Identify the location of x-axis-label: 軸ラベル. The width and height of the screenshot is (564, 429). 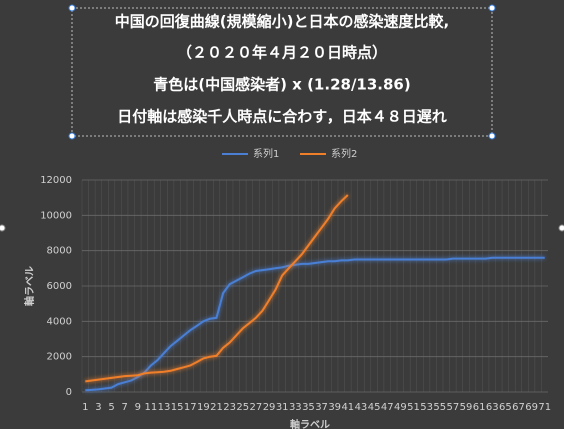
(310, 423).